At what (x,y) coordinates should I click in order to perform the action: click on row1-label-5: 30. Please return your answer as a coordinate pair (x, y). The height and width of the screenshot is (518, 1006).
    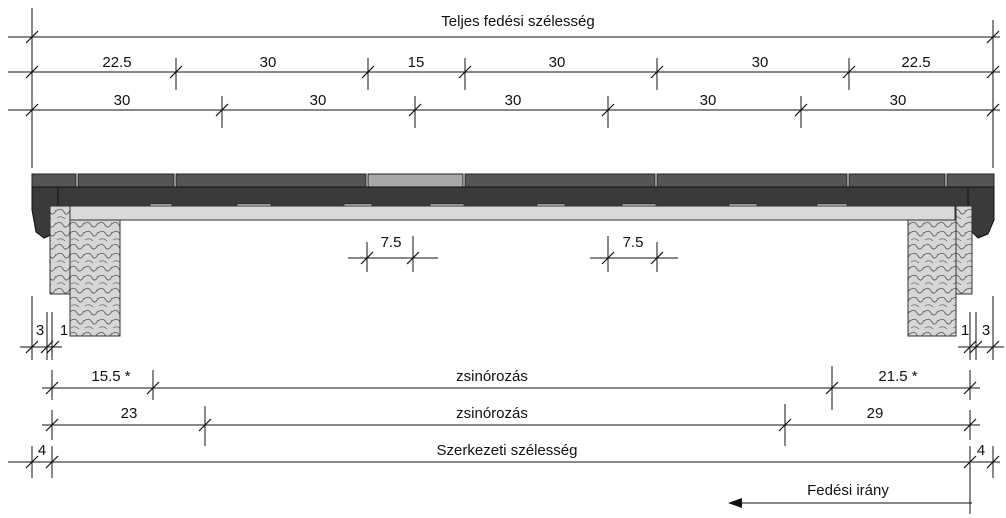
    Looking at the image, I should click on (760, 62).